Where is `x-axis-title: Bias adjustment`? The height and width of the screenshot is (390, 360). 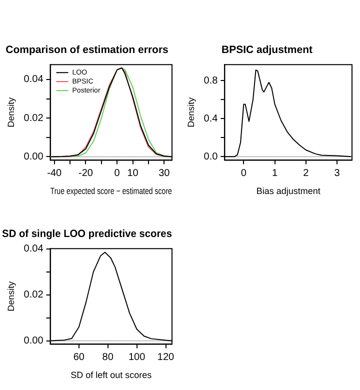 x-axis-title: Bias adjustment is located at coordinates (288, 191).